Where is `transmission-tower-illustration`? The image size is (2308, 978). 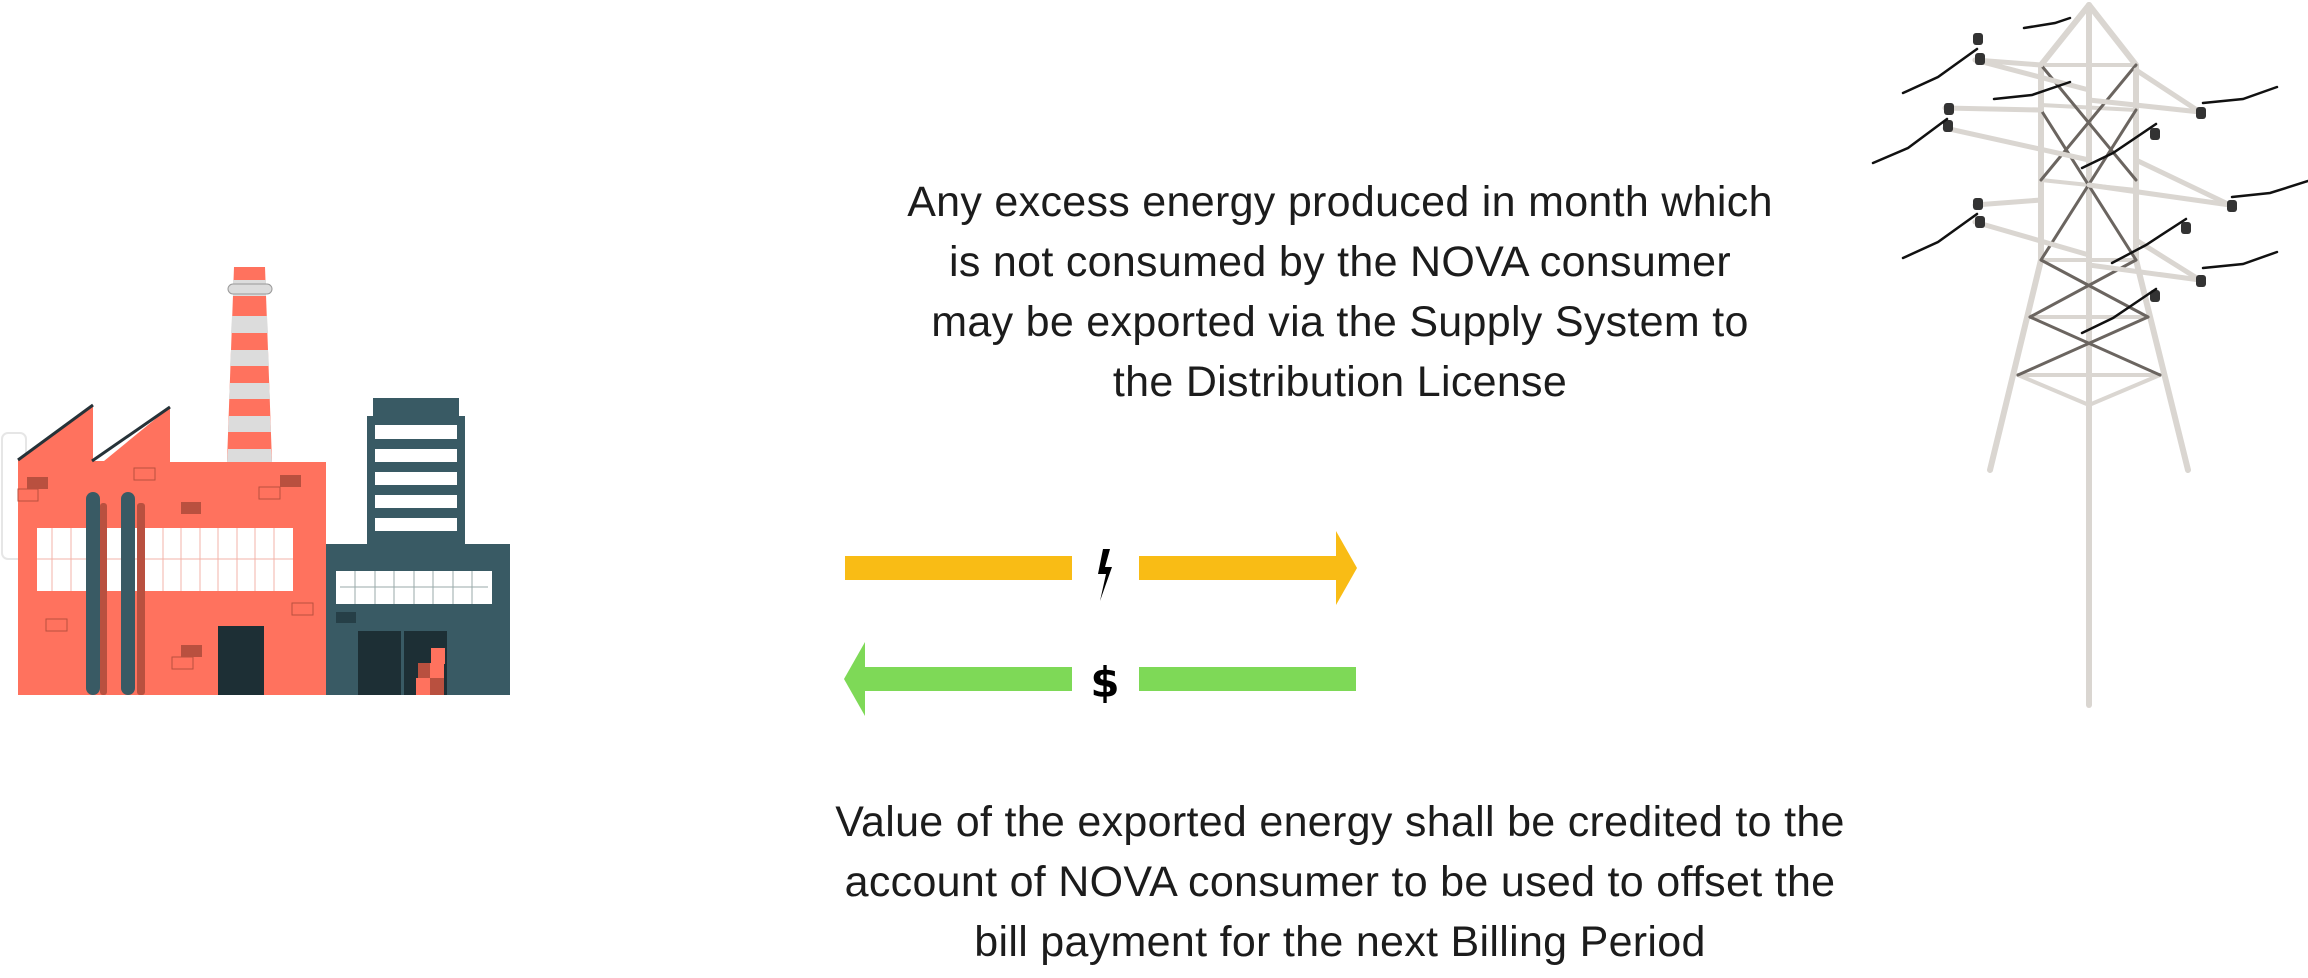
transmission-tower-illustration is located at coordinates (2089, 355).